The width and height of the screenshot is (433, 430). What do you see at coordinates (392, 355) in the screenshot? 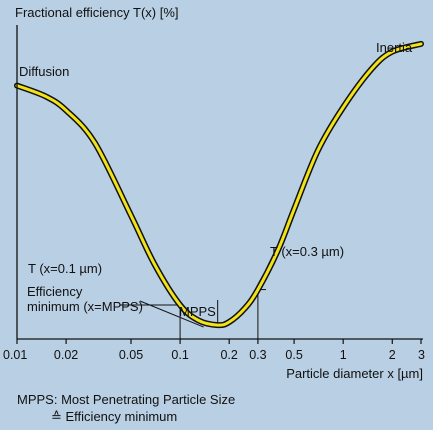
I see `x-tick-label: 2` at bounding box center [392, 355].